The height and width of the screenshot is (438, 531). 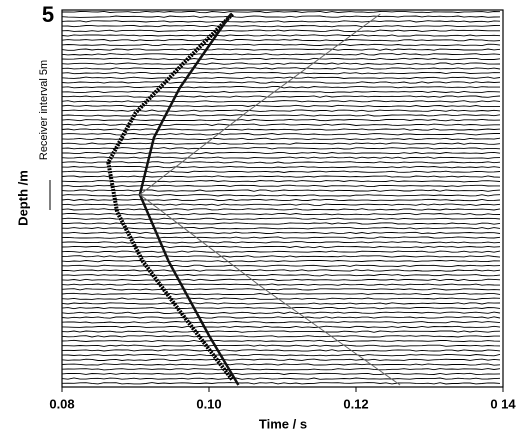 I want to click on y-tick-label: 5, so click(x=48, y=14).